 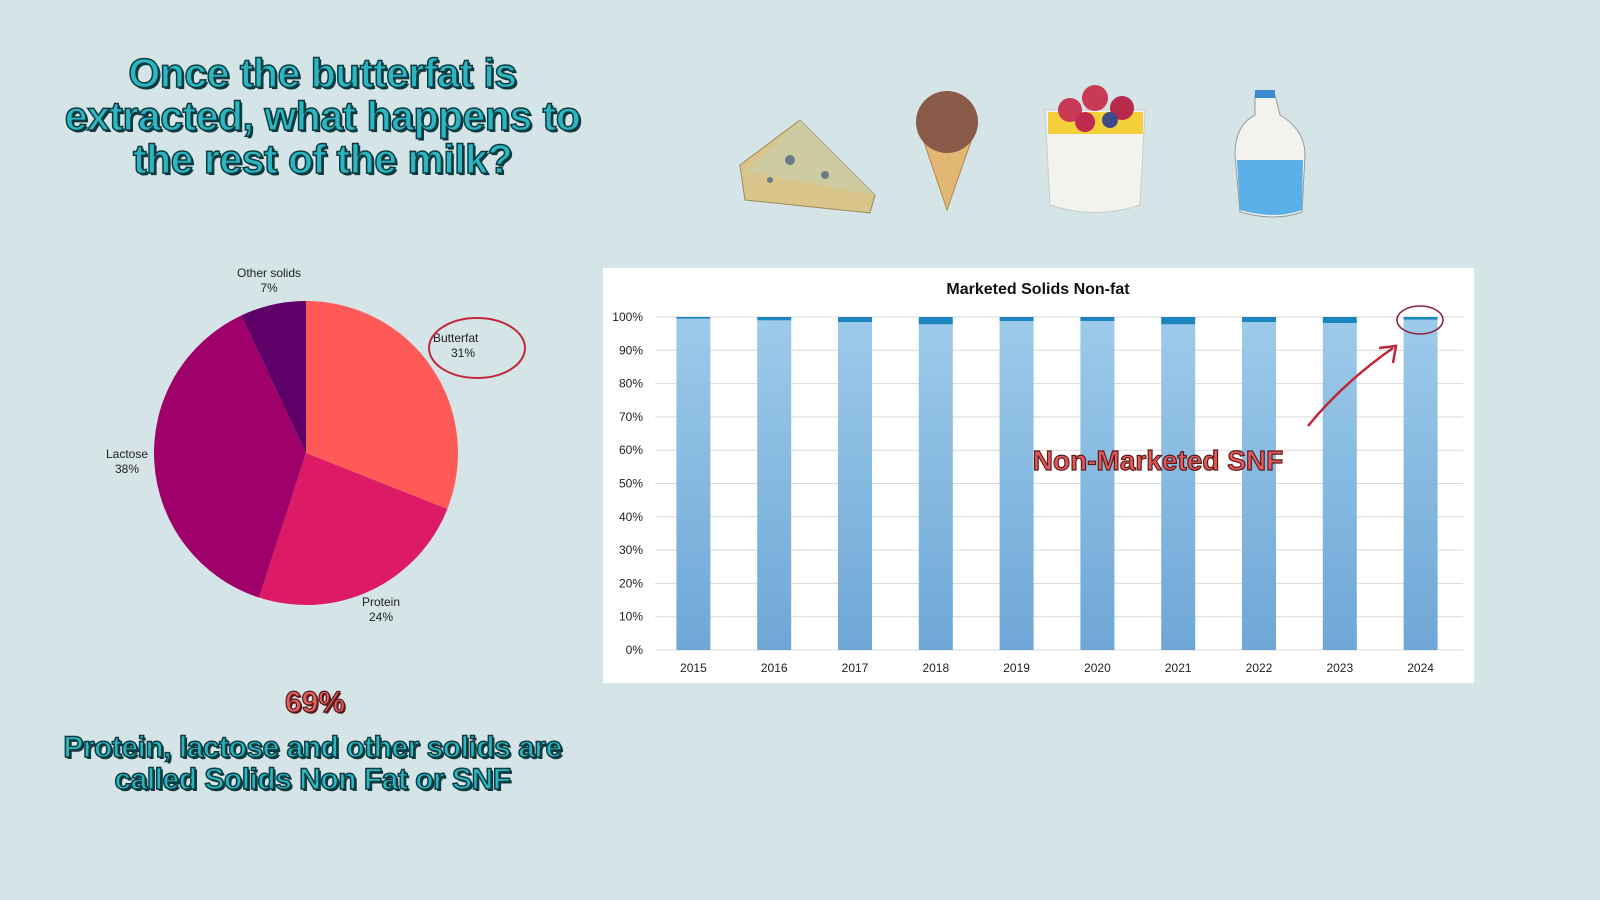 I want to click on pie-value-label: 38%, so click(x=127, y=469).